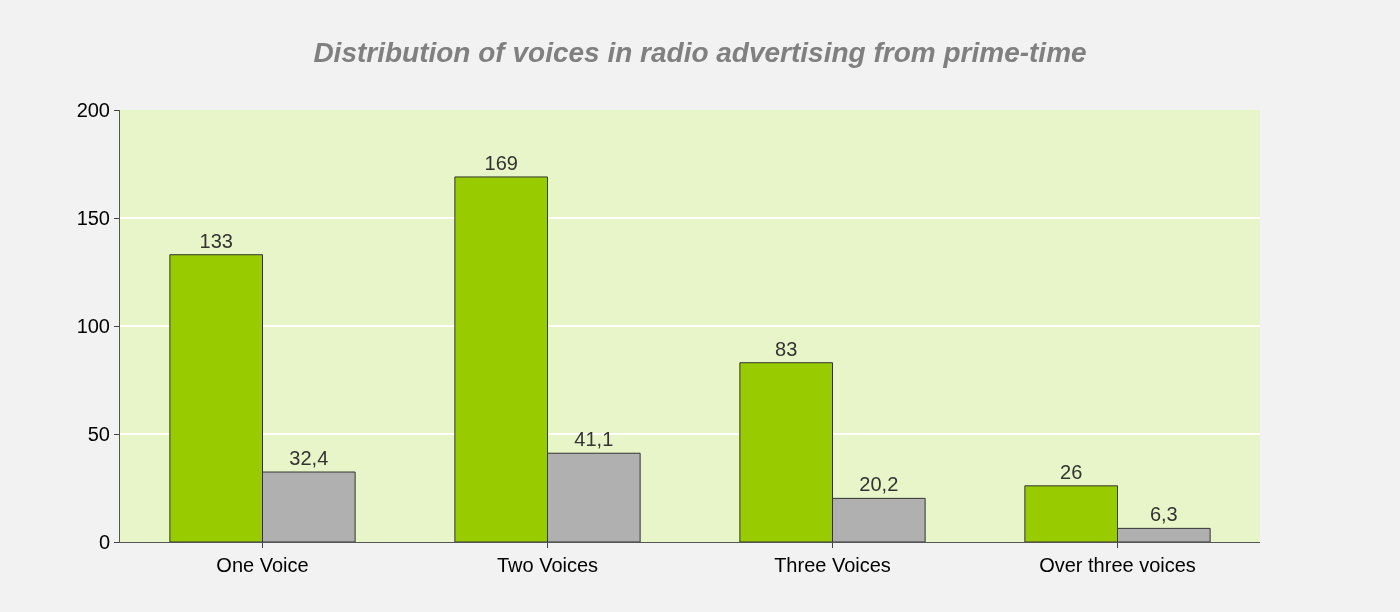  I want to click on y-tick-label: 150, so click(93, 218).